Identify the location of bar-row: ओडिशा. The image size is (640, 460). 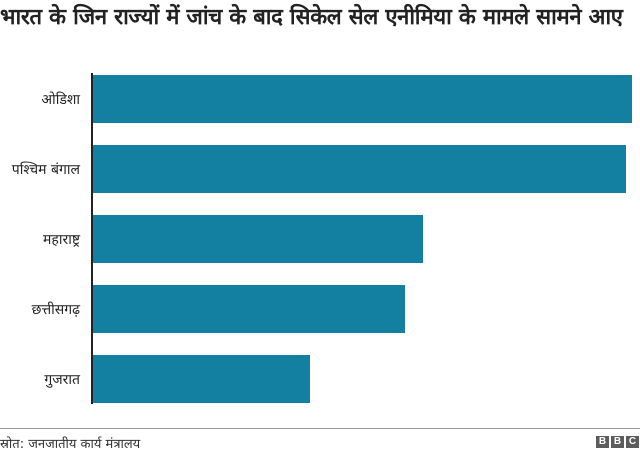
(320, 99).